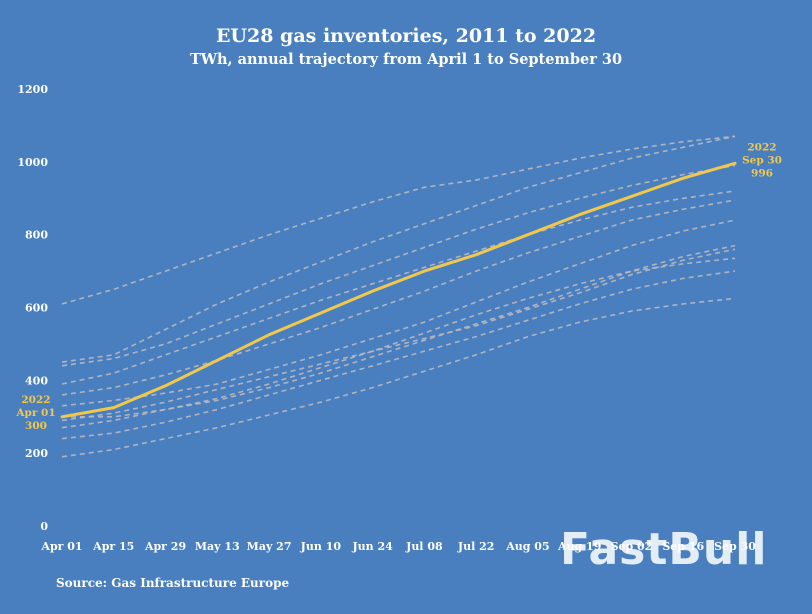  What do you see at coordinates (762, 173) in the screenshot?
I see `annotation-label: 996` at bounding box center [762, 173].